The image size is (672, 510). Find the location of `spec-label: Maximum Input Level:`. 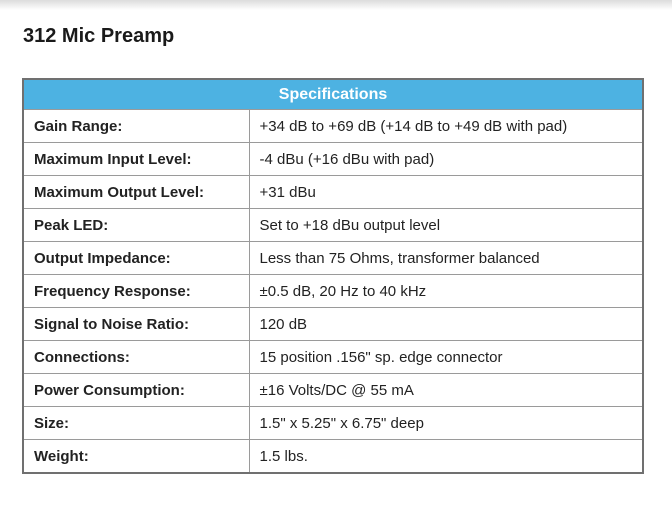

spec-label: Maximum Input Level: is located at coordinates (136, 159).